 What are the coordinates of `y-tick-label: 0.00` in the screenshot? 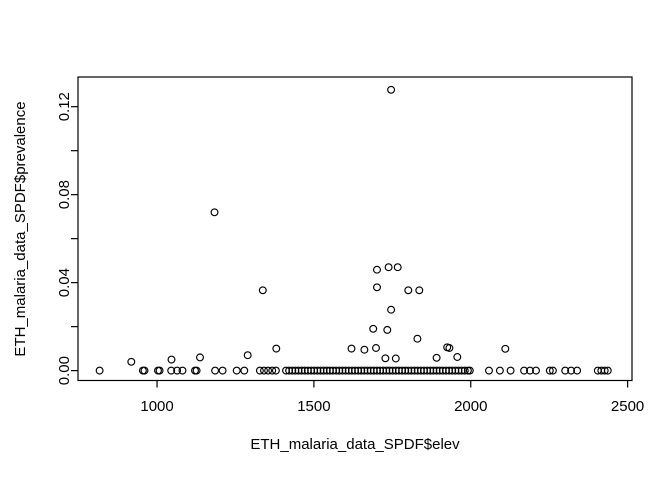 It's located at (64, 370).